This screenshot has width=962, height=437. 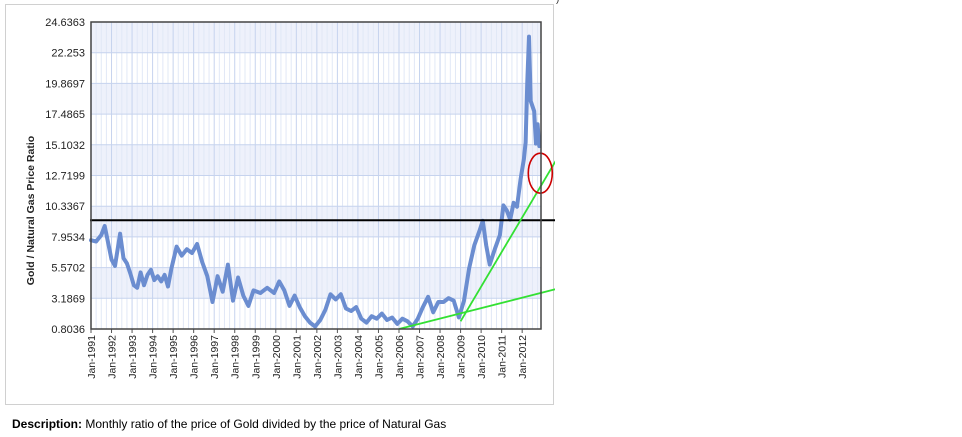 What do you see at coordinates (133, 357) in the screenshot?
I see `x-tick-label: Jan-1993` at bounding box center [133, 357].